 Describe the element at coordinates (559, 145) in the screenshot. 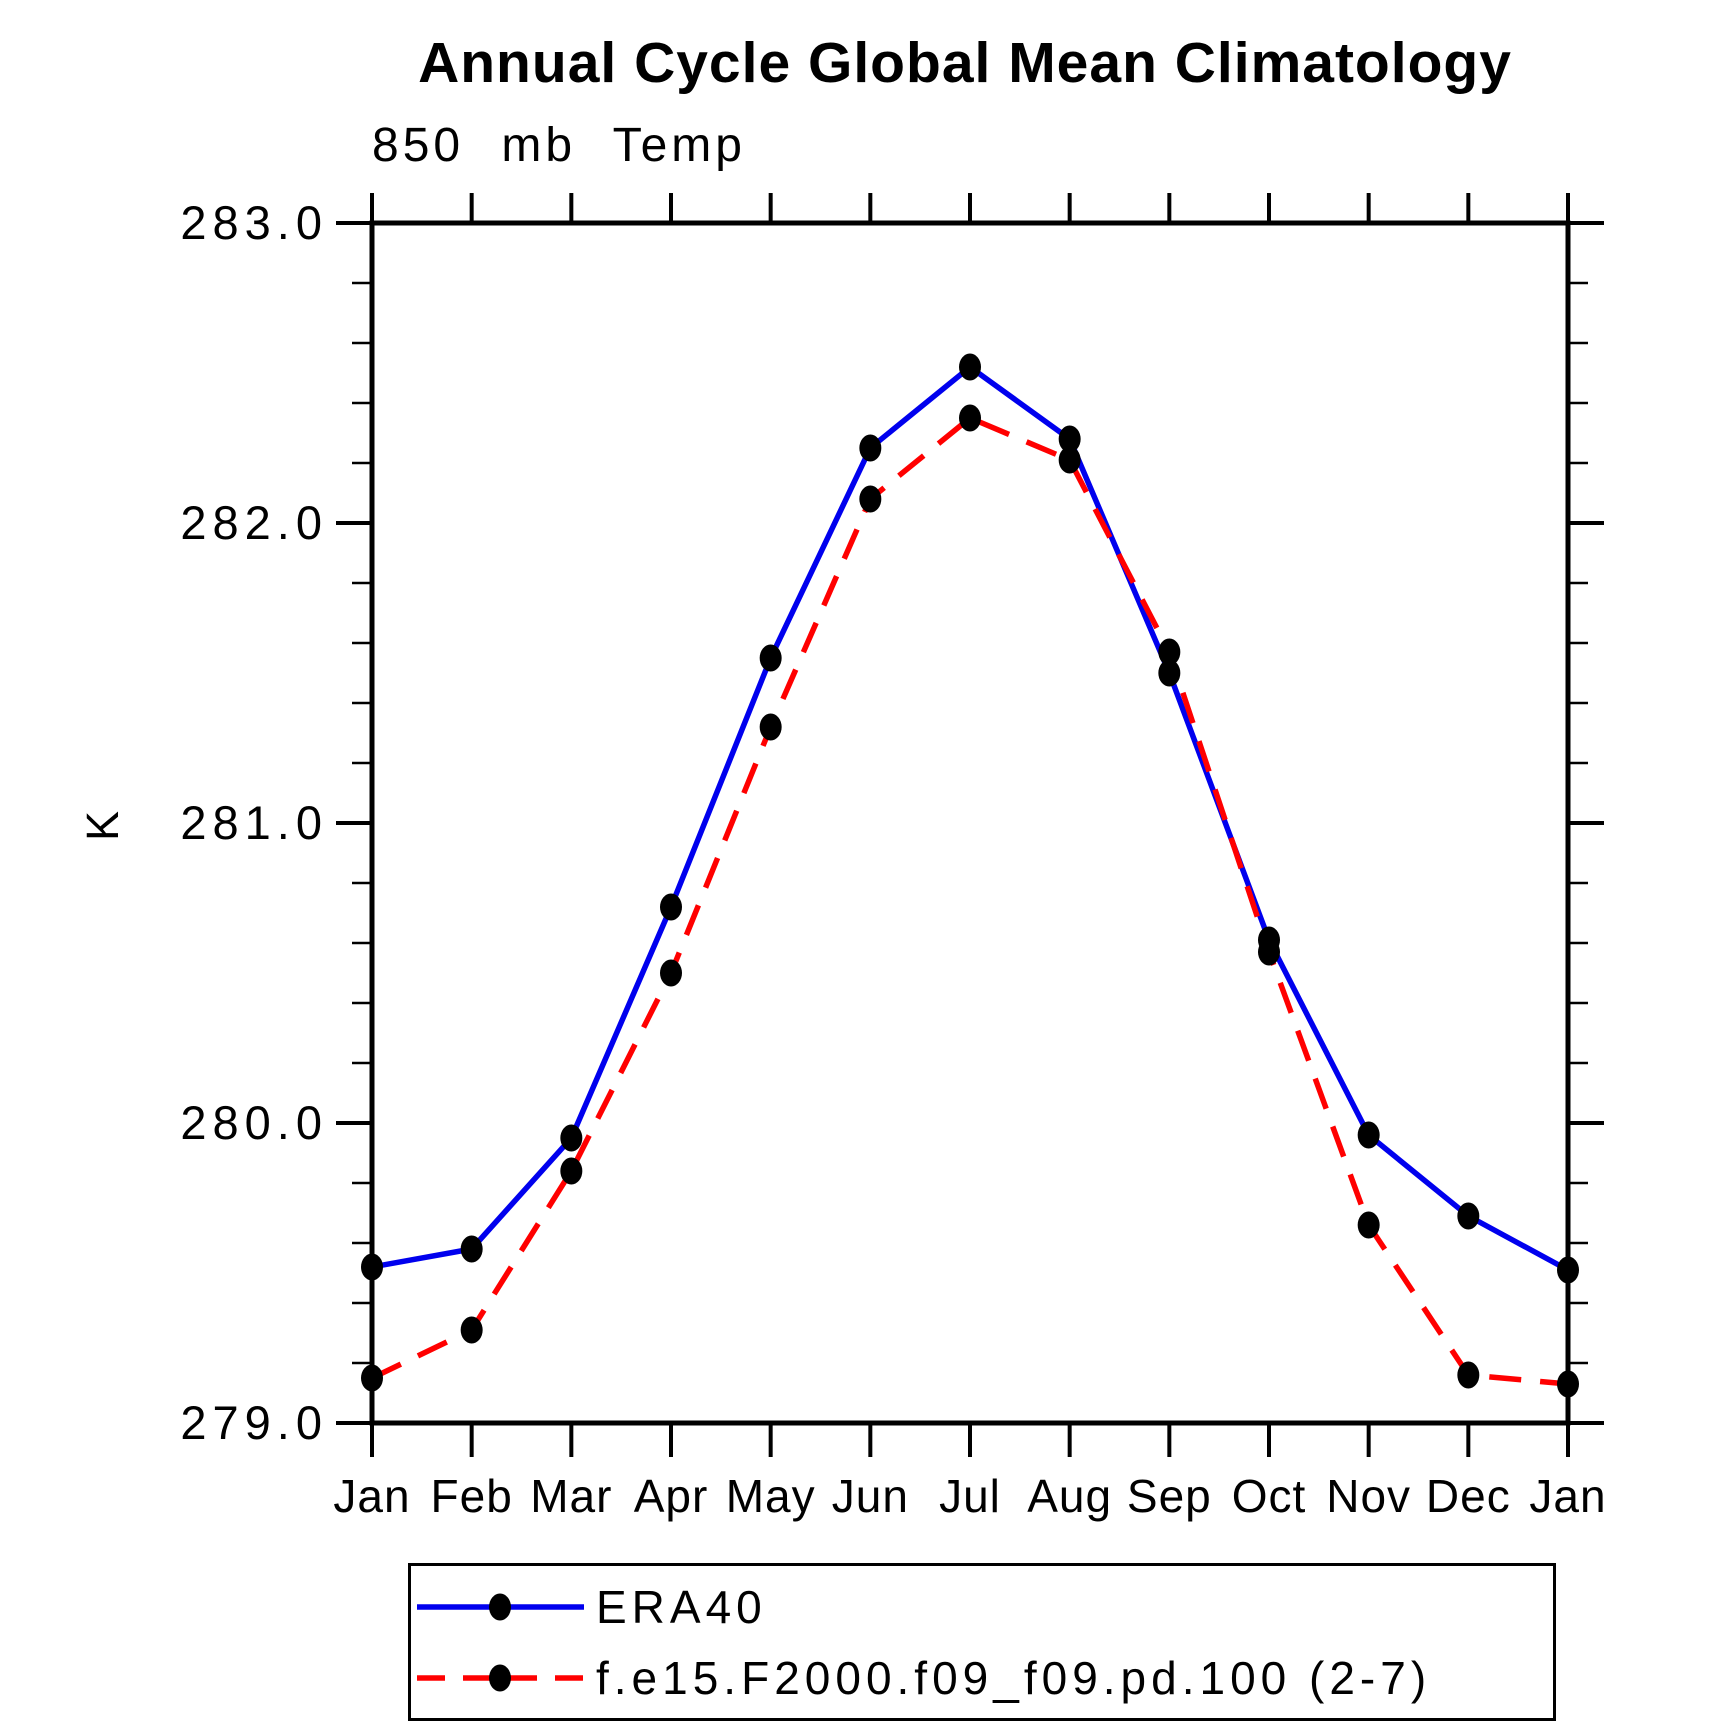

I see `chart-subtitle: 850 mb Temp` at that location.